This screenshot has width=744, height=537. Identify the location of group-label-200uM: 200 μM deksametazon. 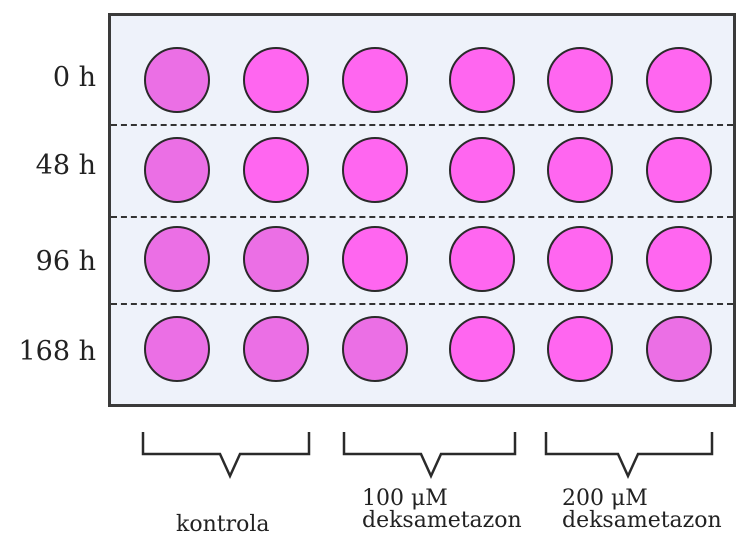
(642, 510).